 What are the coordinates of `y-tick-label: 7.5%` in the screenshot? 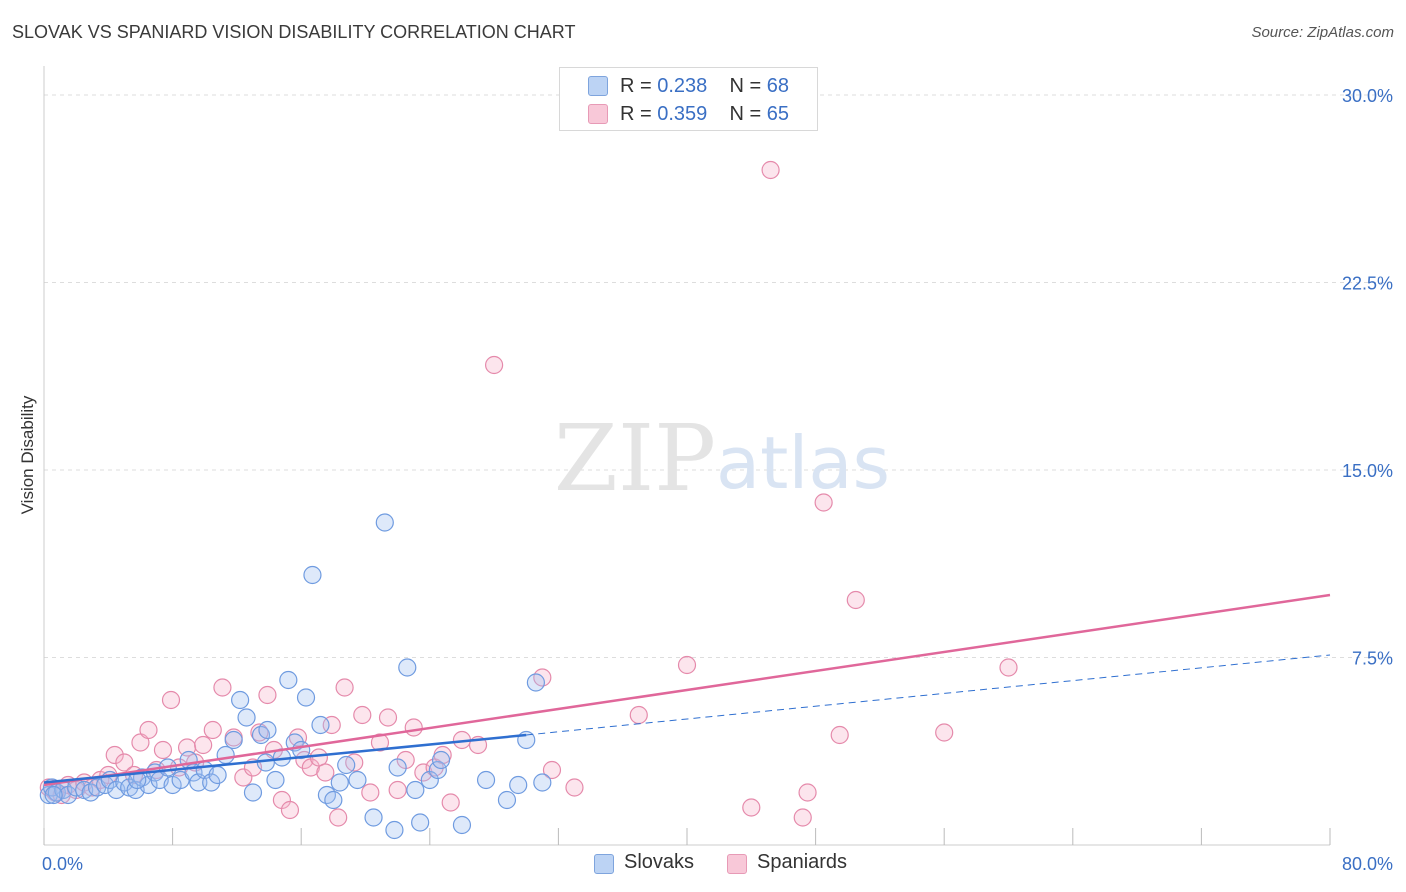 It's located at (1372, 659).